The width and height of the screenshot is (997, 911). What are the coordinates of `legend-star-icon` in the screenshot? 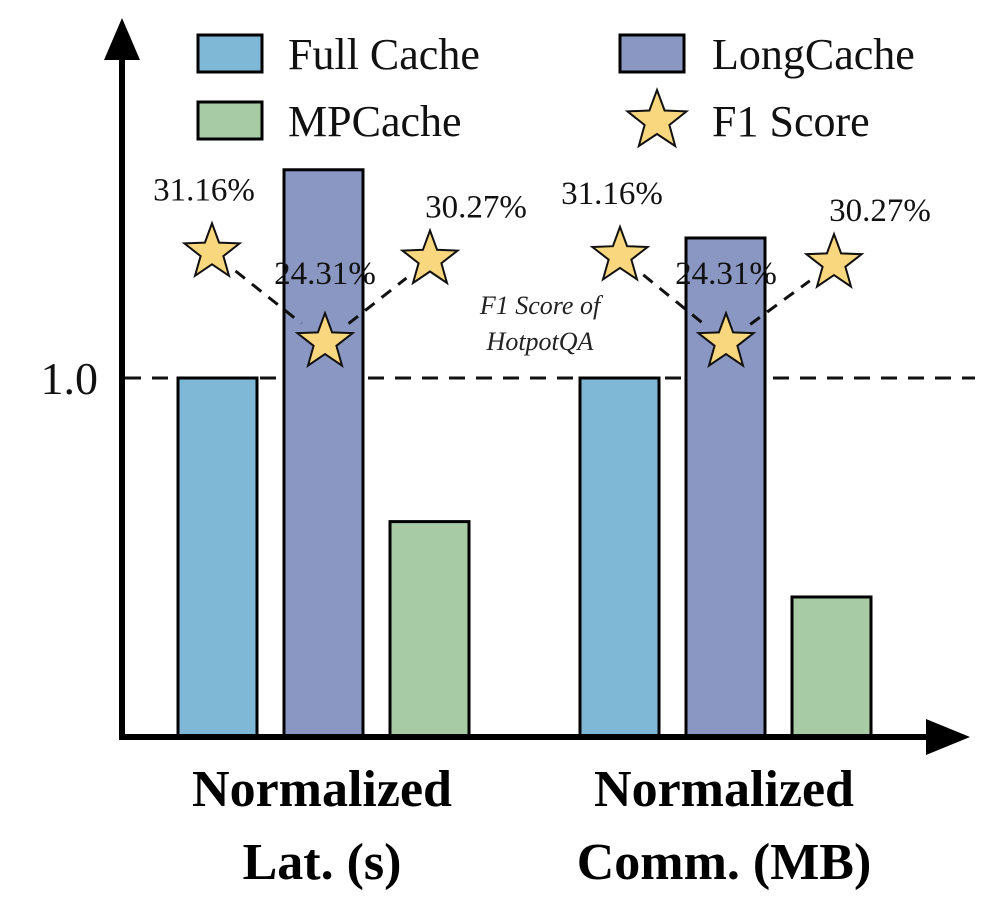 It's located at (657, 118).